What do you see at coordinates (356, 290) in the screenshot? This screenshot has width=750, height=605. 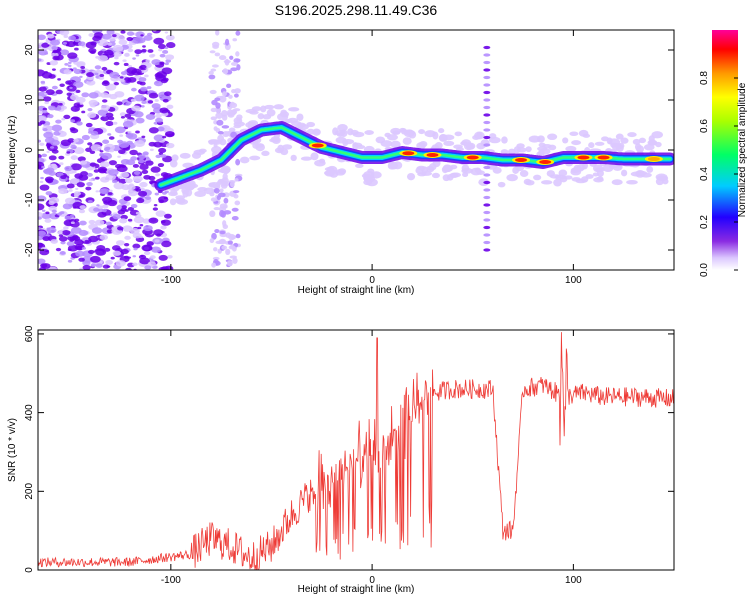 I see `spectrogram-xlabel: Height of straight line (km)` at bounding box center [356, 290].